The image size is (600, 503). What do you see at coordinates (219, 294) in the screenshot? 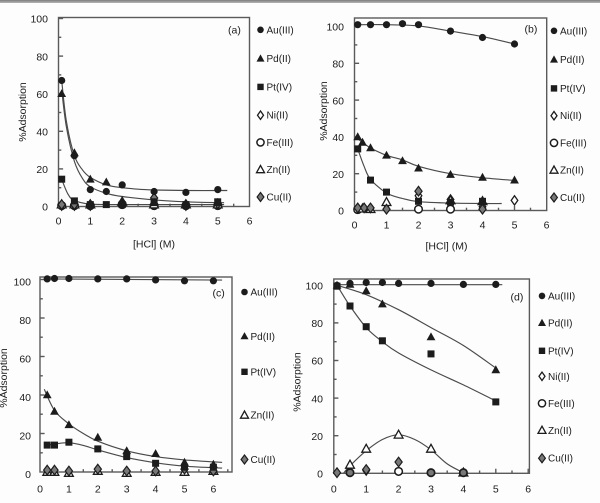
I see `svg-text: (c)` at bounding box center [219, 294].